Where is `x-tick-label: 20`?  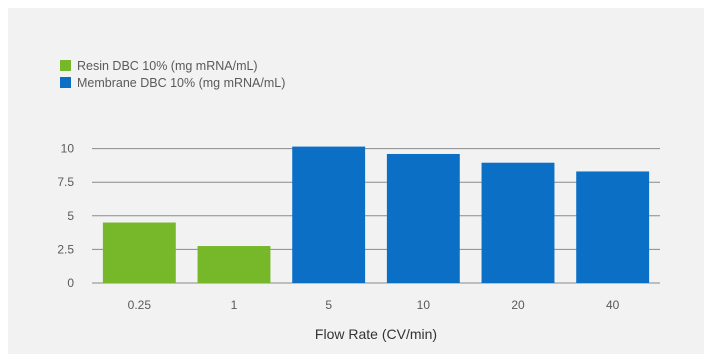 x-tick-label: 20 is located at coordinates (518, 305).